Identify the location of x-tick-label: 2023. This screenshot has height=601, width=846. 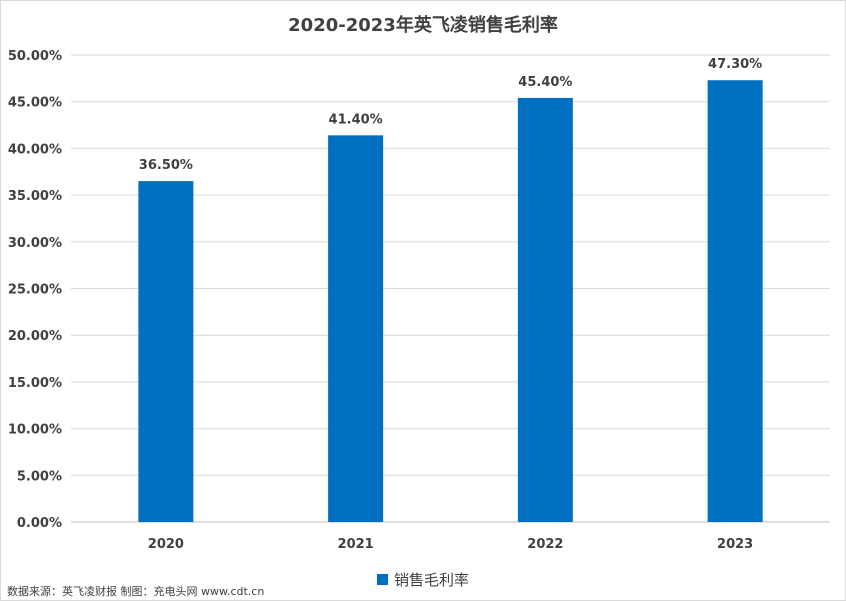
(735, 544).